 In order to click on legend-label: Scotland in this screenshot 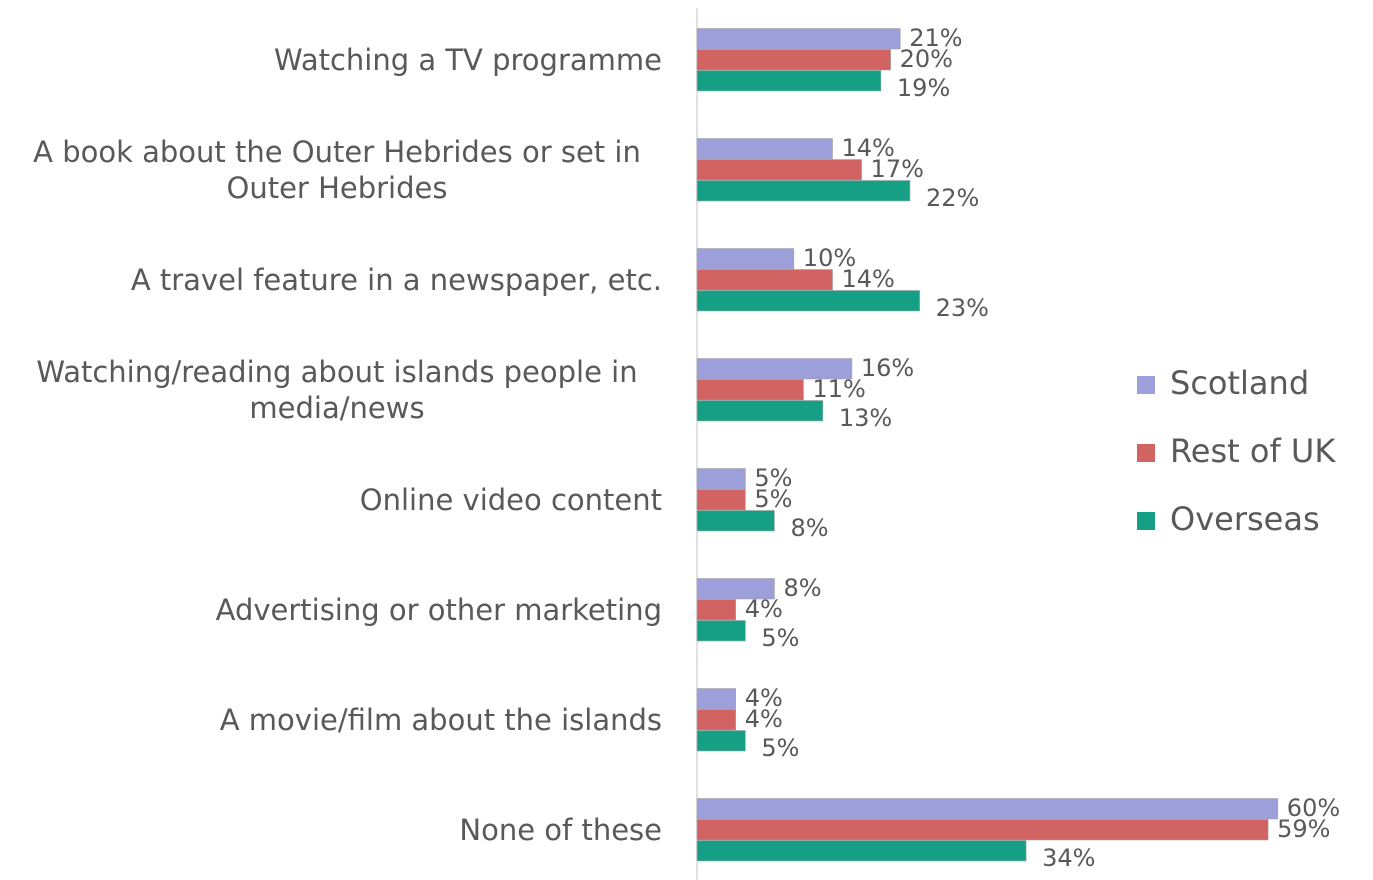, I will do `click(1239, 383)`.